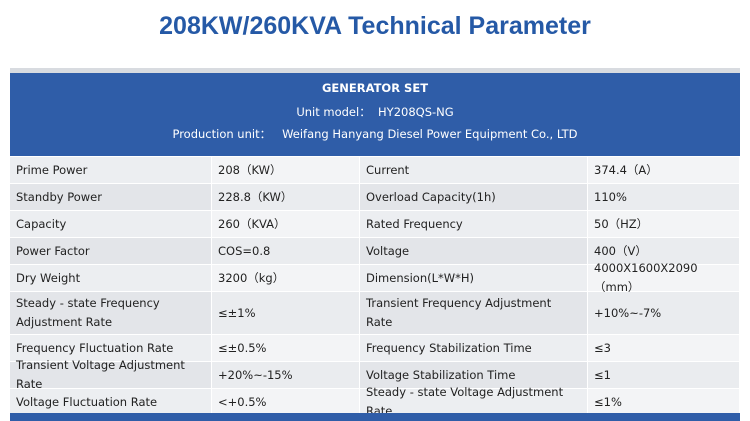 The image size is (750, 421). Describe the element at coordinates (111, 197) in the screenshot. I see `param-label: Standby Power` at that location.